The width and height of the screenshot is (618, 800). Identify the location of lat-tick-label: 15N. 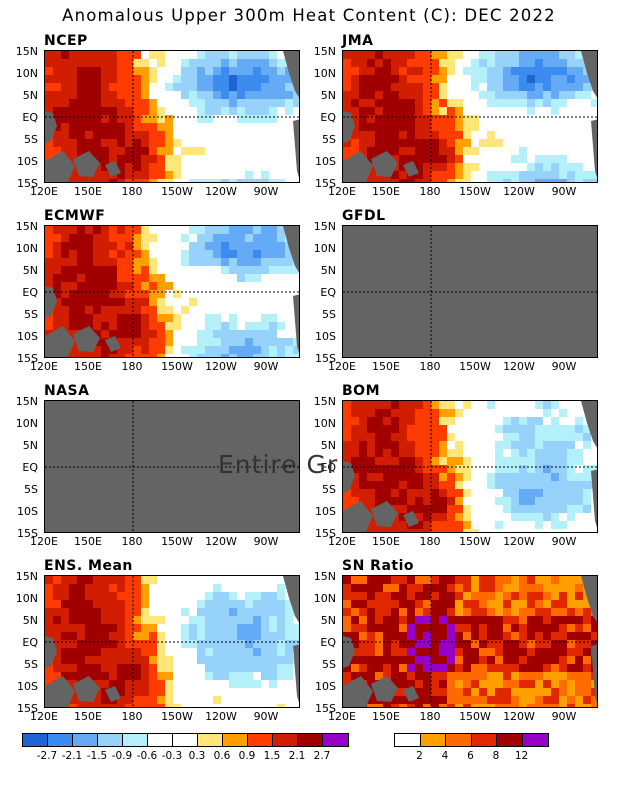
(26, 51).